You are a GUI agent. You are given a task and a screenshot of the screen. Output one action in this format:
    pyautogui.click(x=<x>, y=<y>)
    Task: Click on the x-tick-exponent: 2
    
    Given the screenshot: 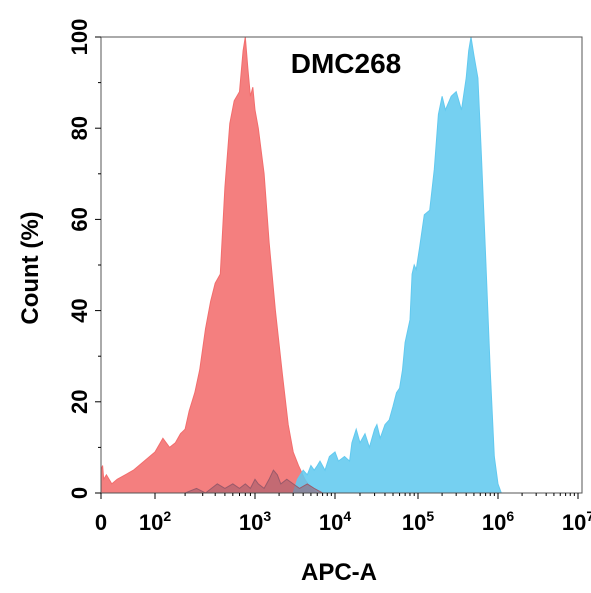 What is the action you would take?
    pyautogui.click(x=167, y=516)
    